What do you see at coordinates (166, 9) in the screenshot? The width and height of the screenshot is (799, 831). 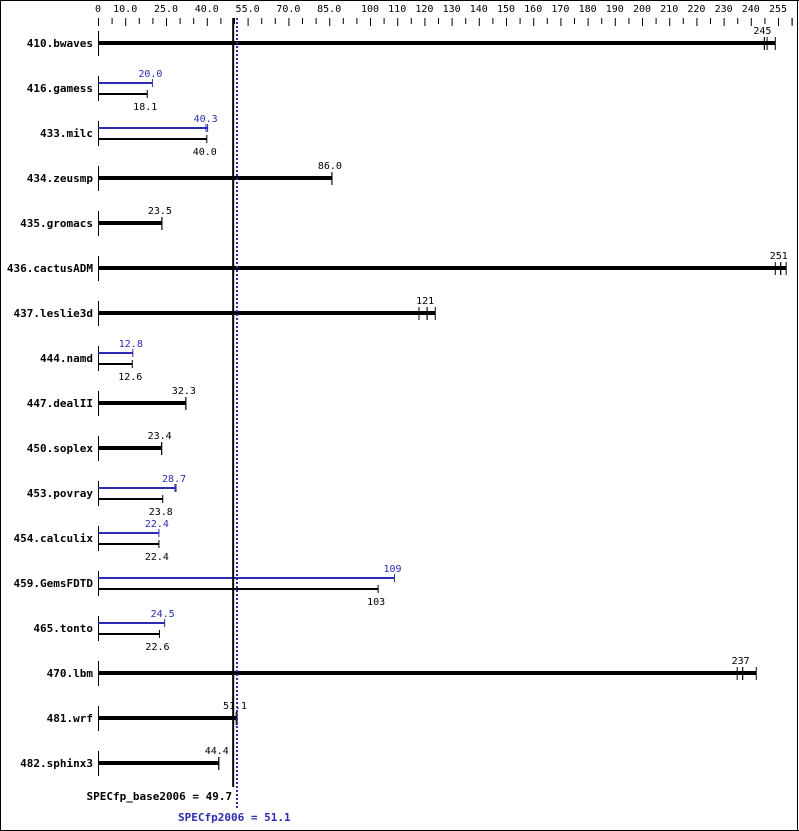 I see `axis-tick-label: 25.0` at bounding box center [166, 9].